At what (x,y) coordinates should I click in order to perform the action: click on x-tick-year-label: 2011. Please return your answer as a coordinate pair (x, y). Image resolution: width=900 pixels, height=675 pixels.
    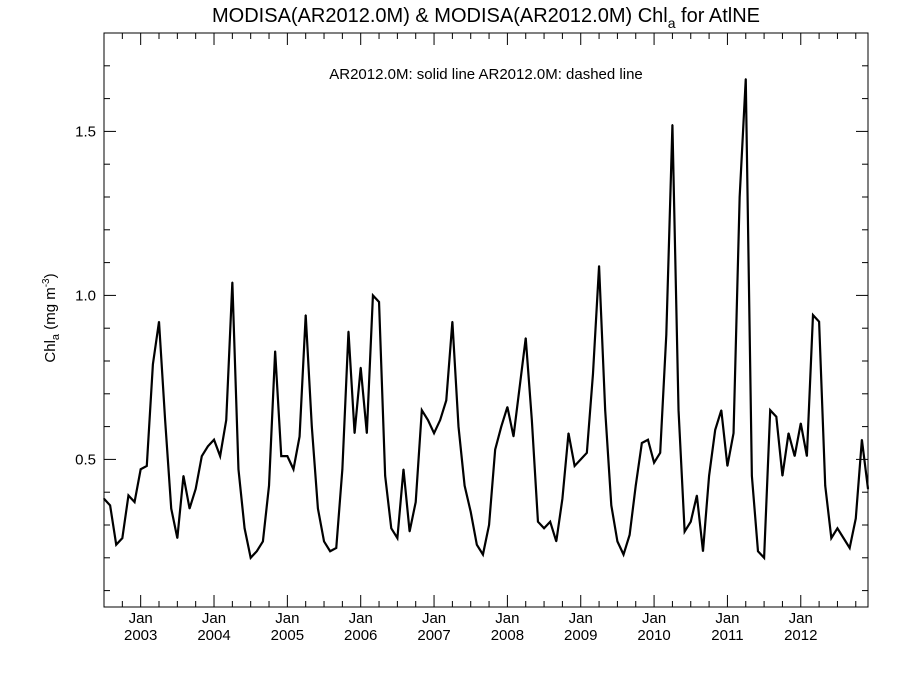
    Looking at the image, I should click on (727, 635).